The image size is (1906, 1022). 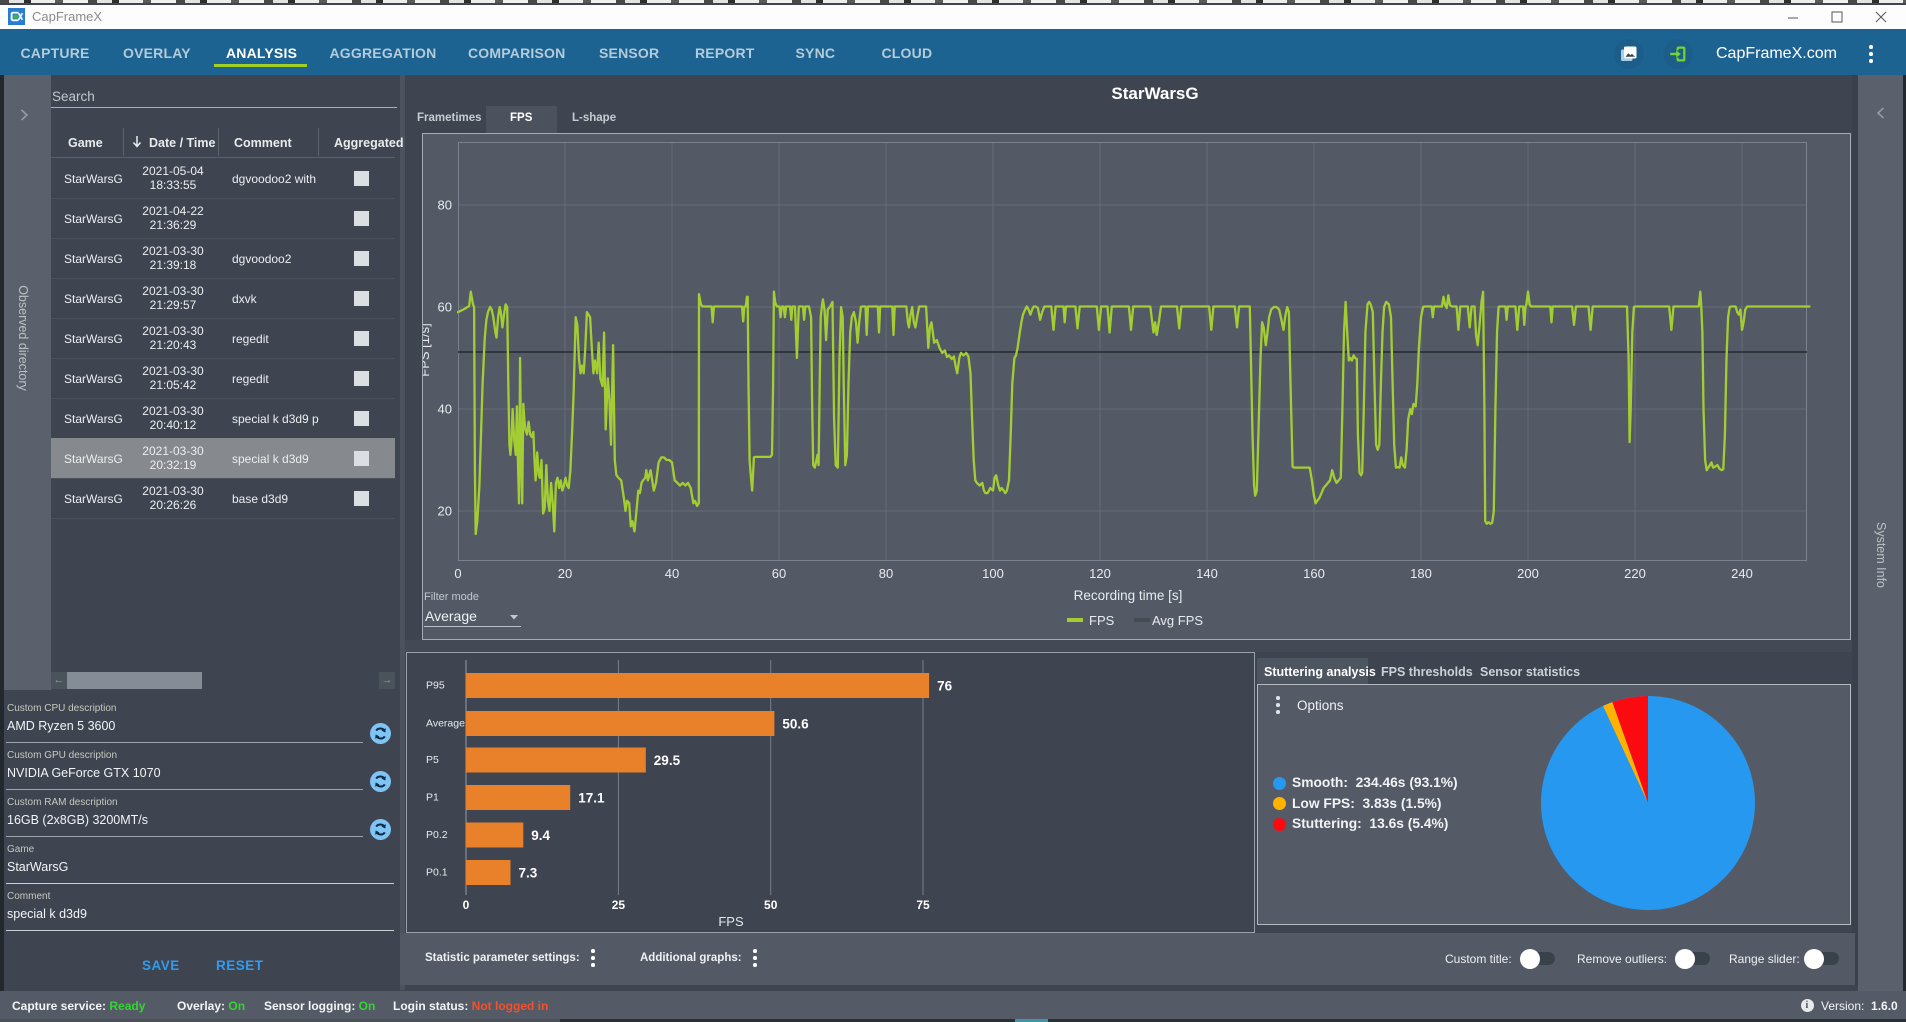 I want to click on svg-text: 180, so click(x=1421, y=573).